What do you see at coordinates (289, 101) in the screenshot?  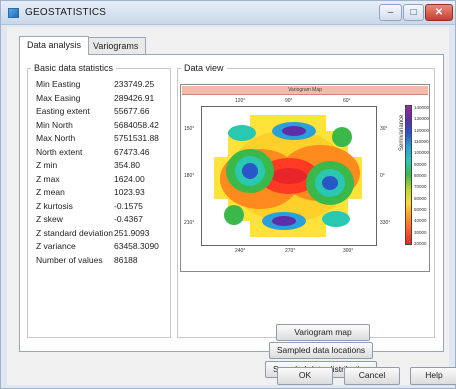 I see `top-tick: 90°` at bounding box center [289, 101].